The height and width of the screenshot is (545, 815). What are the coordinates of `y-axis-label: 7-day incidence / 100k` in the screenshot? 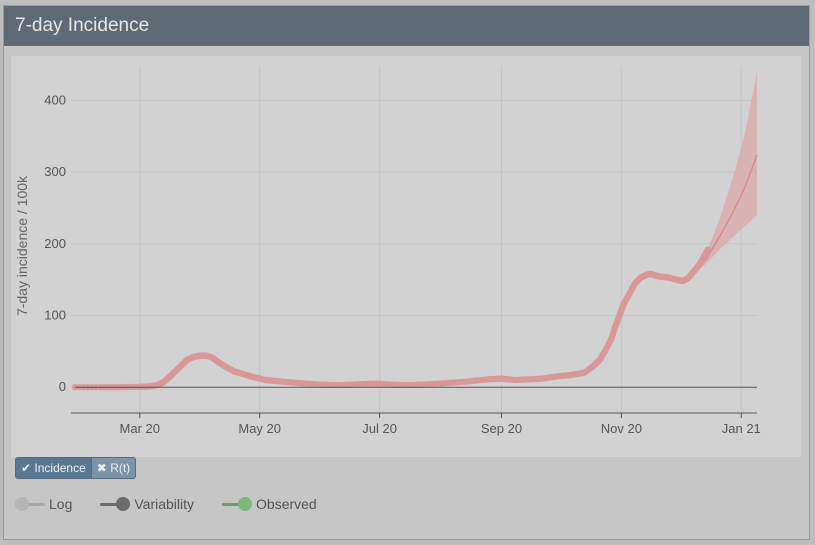 It's located at (22, 245).